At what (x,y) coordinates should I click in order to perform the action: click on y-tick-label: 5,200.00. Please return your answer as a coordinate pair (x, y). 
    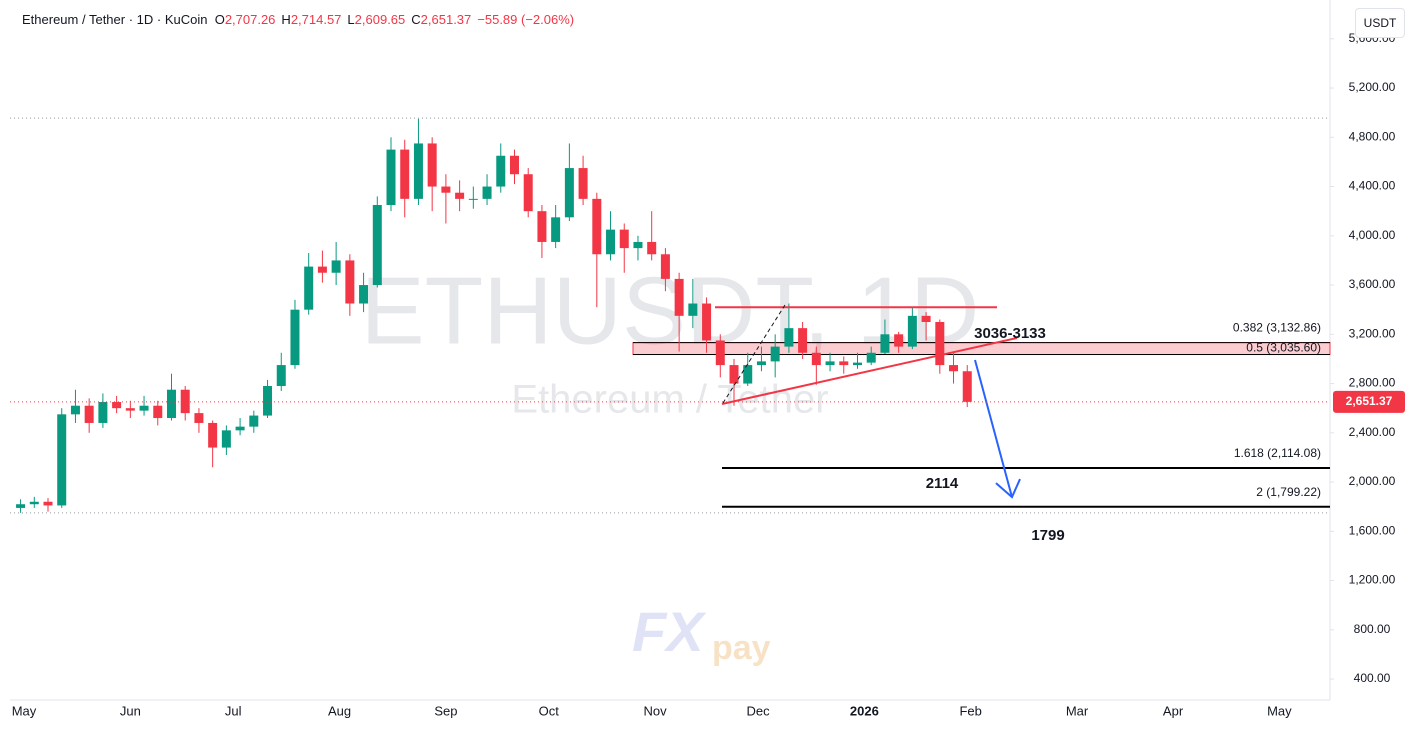
    Looking at the image, I should click on (1372, 87).